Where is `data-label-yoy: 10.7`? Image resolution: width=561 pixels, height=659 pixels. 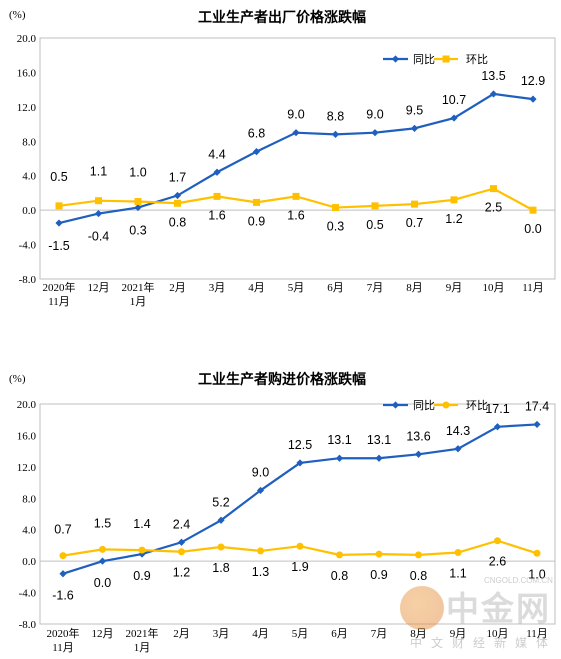
data-label-yoy: 10.7 is located at coordinates (454, 100).